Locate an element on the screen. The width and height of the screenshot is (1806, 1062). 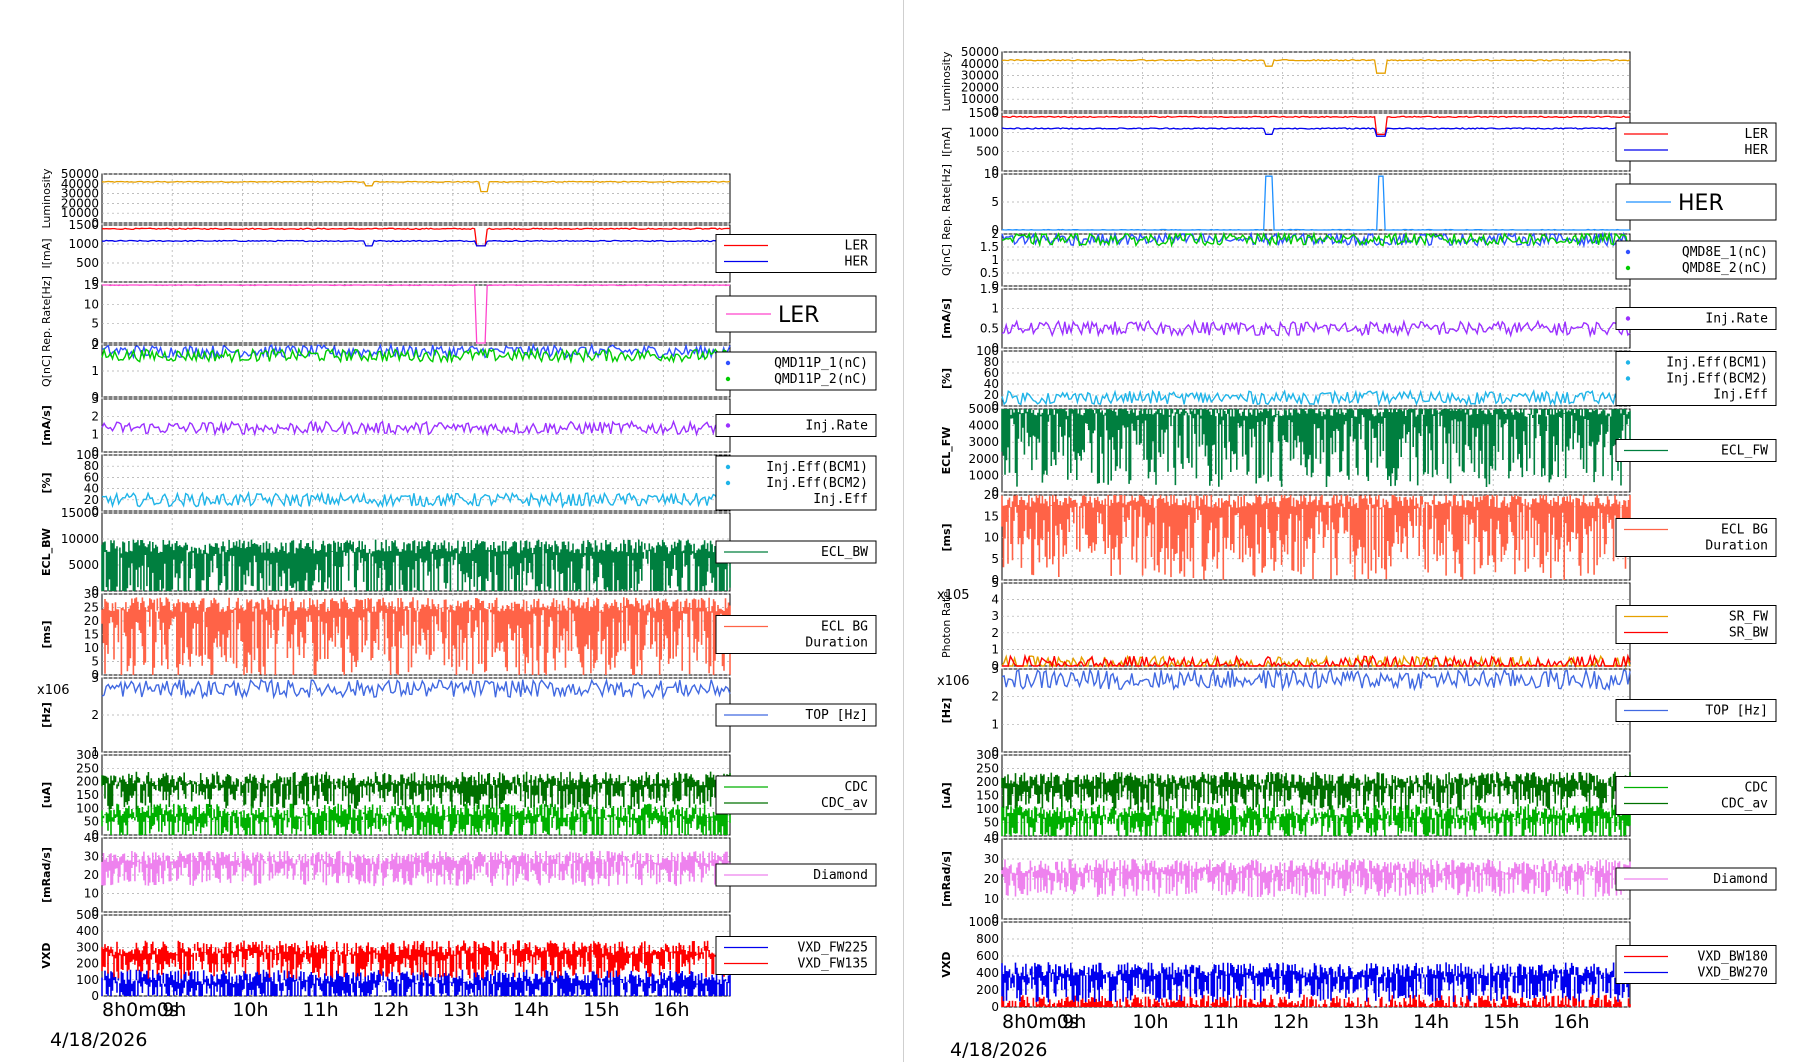
y-tick-label: 0.5 is located at coordinates (989, 273).